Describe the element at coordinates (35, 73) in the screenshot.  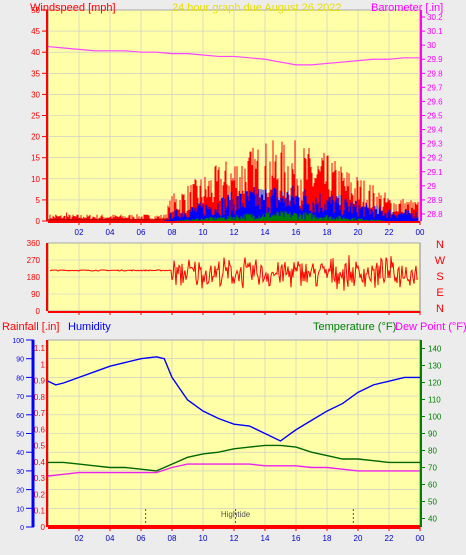
I see `wind-ytick-label: 35` at that location.